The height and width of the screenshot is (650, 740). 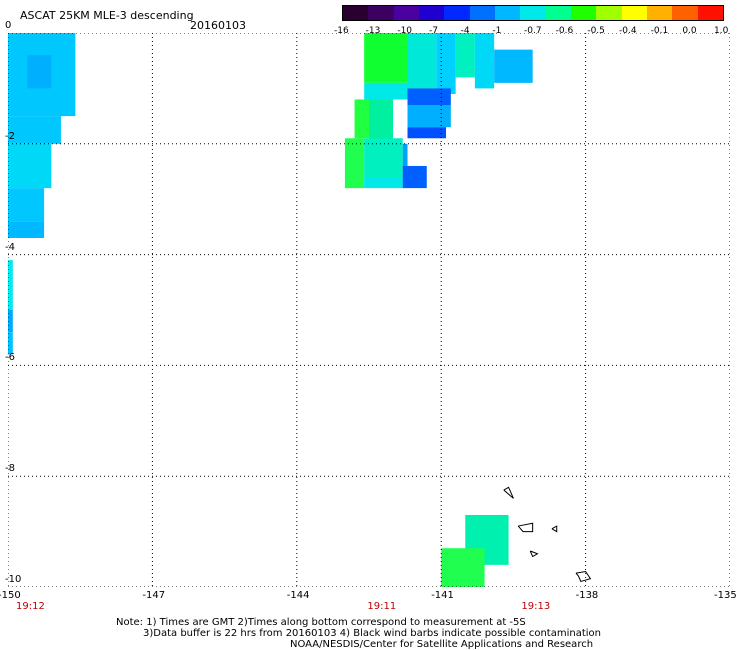 I want to click on color-scale-label: -13, so click(x=373, y=31).